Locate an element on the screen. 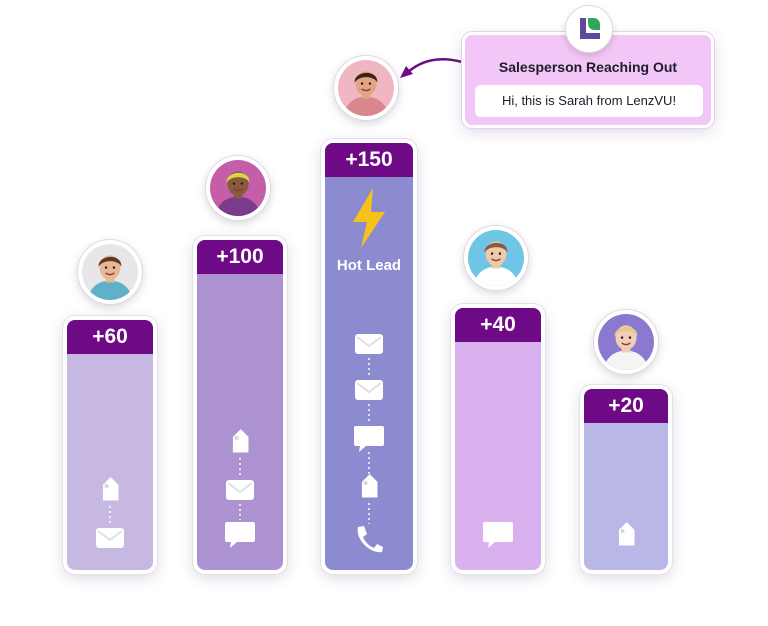 This screenshot has width=768, height=626. score-label: +20 is located at coordinates (626, 406).